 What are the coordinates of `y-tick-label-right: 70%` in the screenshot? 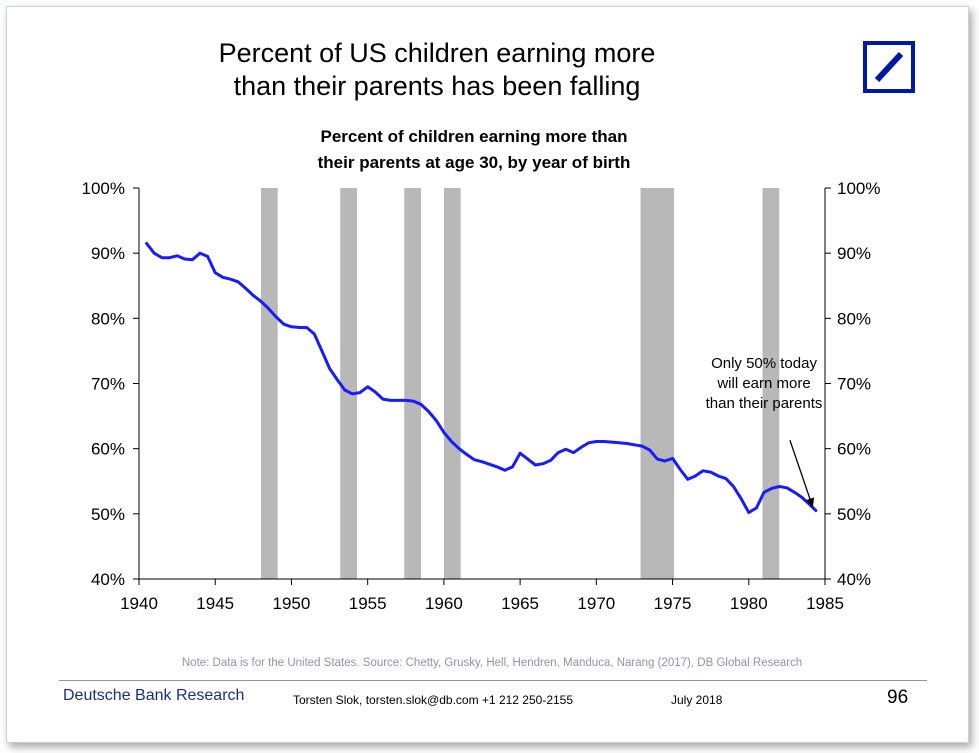 It's located at (854, 384).